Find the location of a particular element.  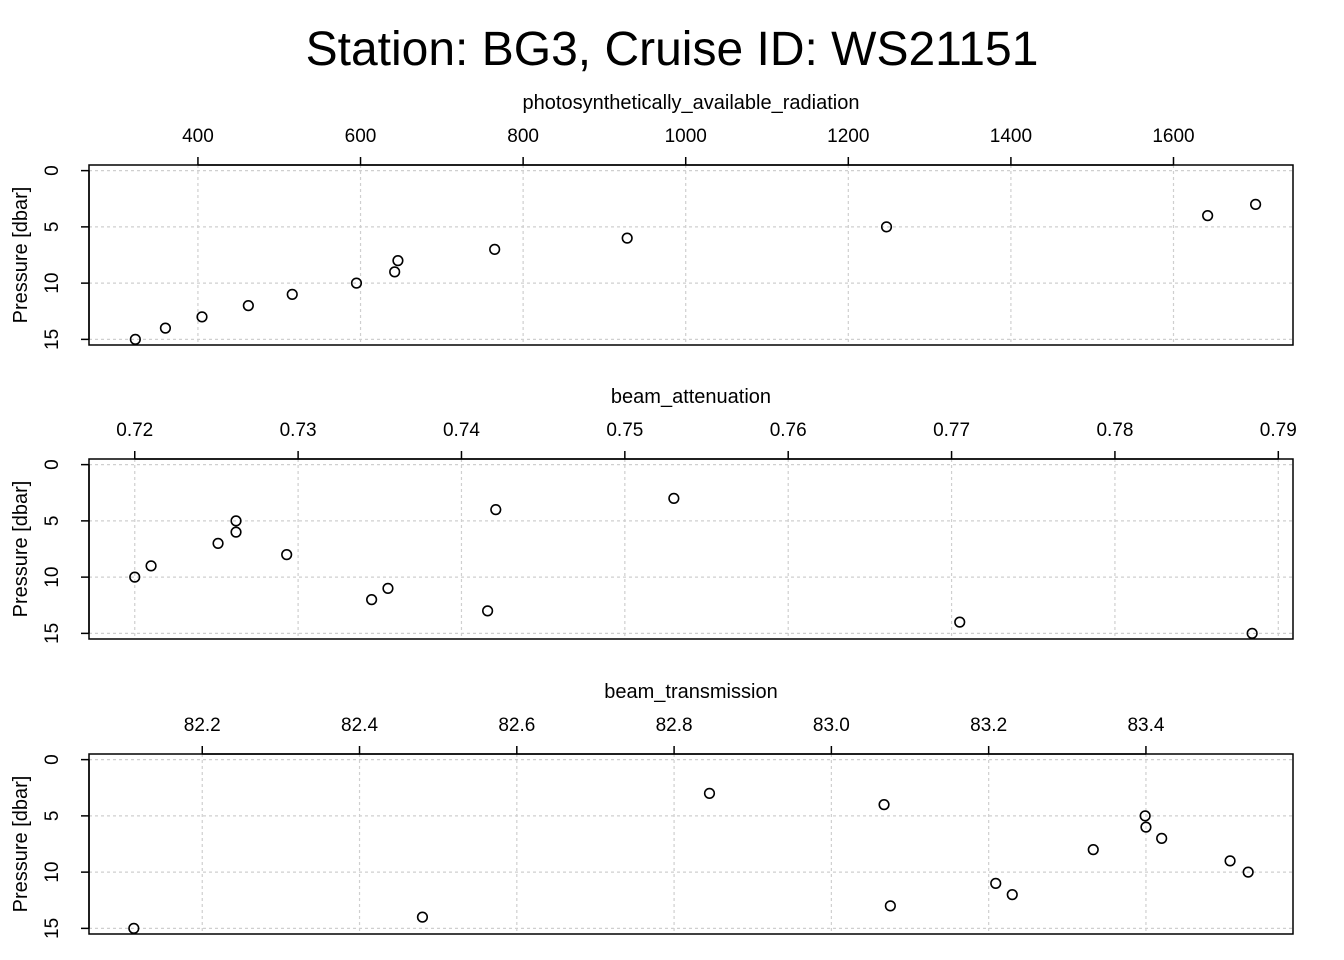

main-title: Station: BG3, Cruise ID: WS21151 is located at coordinates (672, 49).